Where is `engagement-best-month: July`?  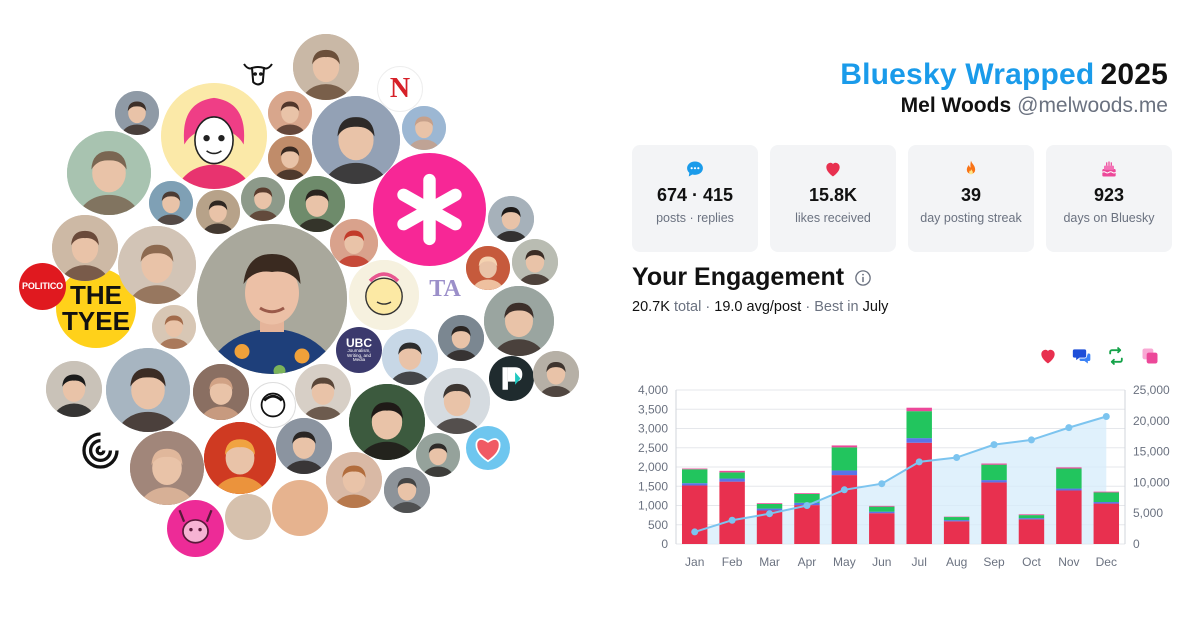 engagement-best-month: July is located at coordinates (875, 307).